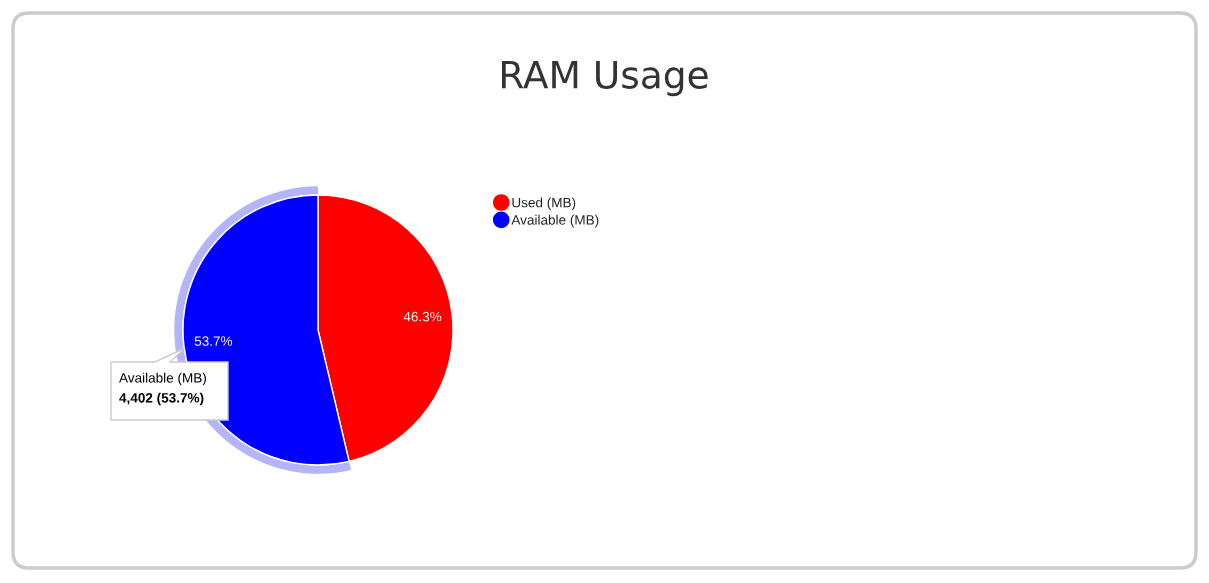 This screenshot has width=1209, height=583. Describe the element at coordinates (555, 221) in the screenshot. I see `legend-label: Available (MB)` at that location.